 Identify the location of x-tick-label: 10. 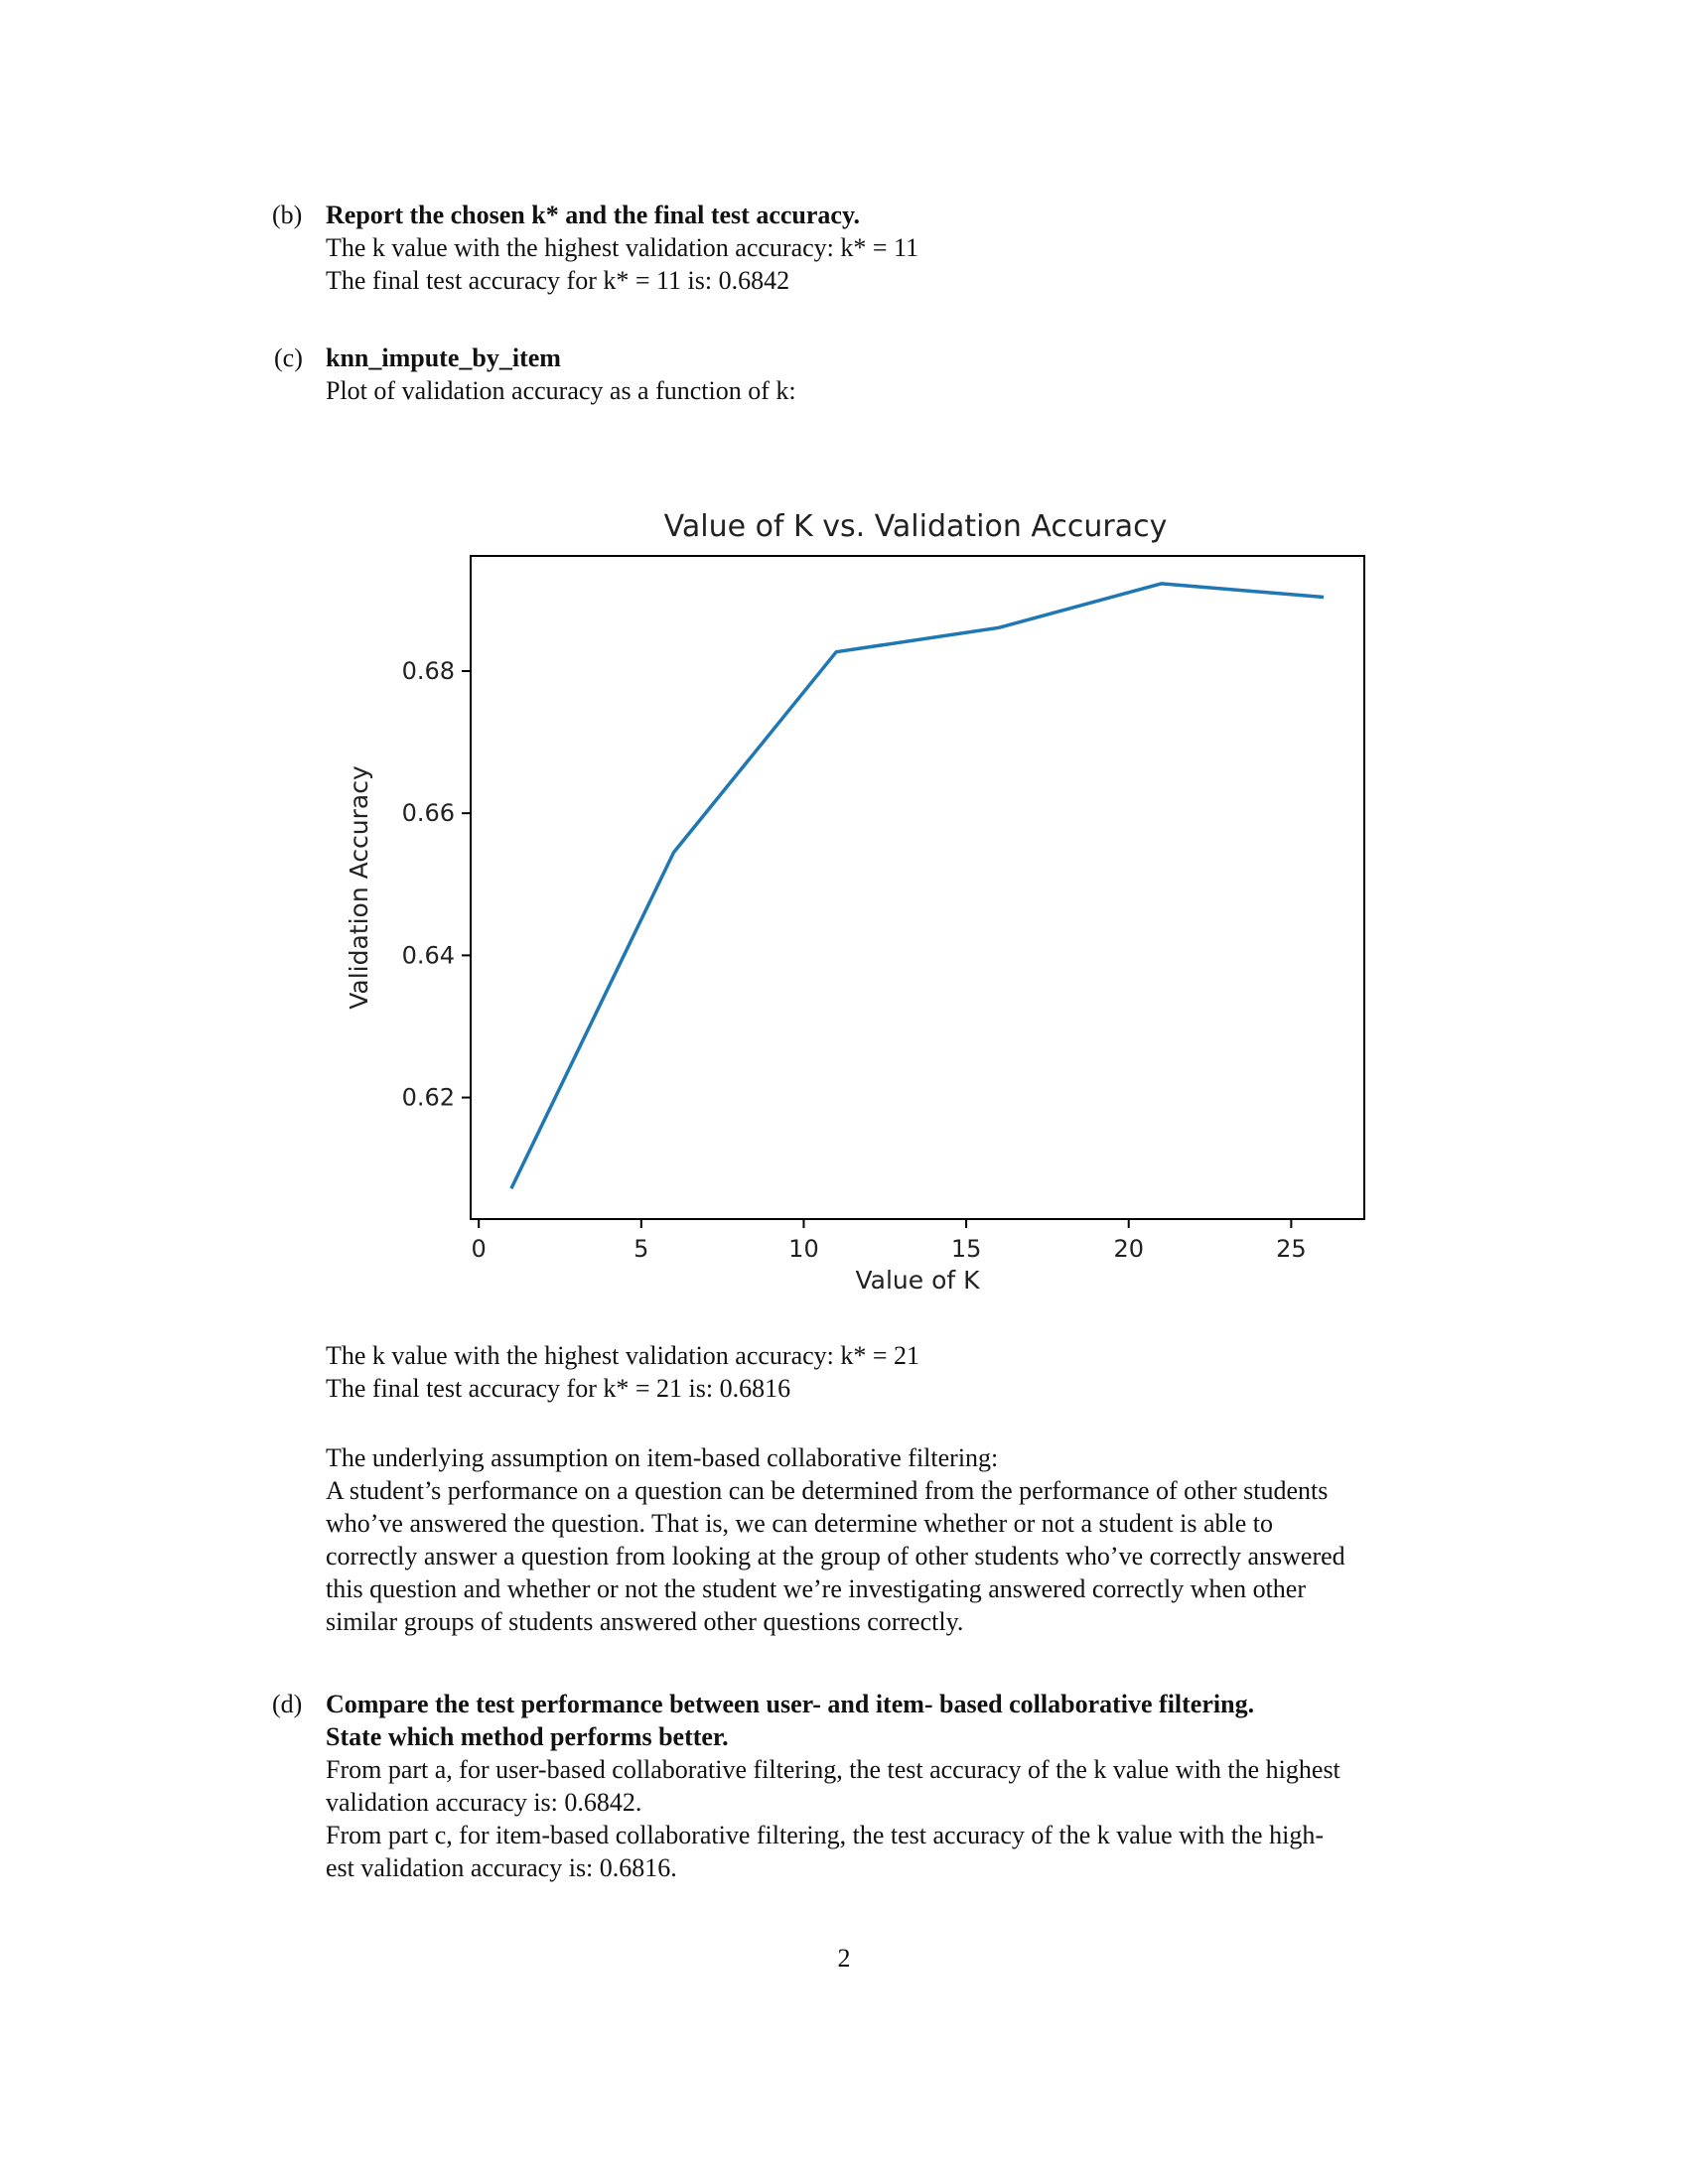
(803, 1249).